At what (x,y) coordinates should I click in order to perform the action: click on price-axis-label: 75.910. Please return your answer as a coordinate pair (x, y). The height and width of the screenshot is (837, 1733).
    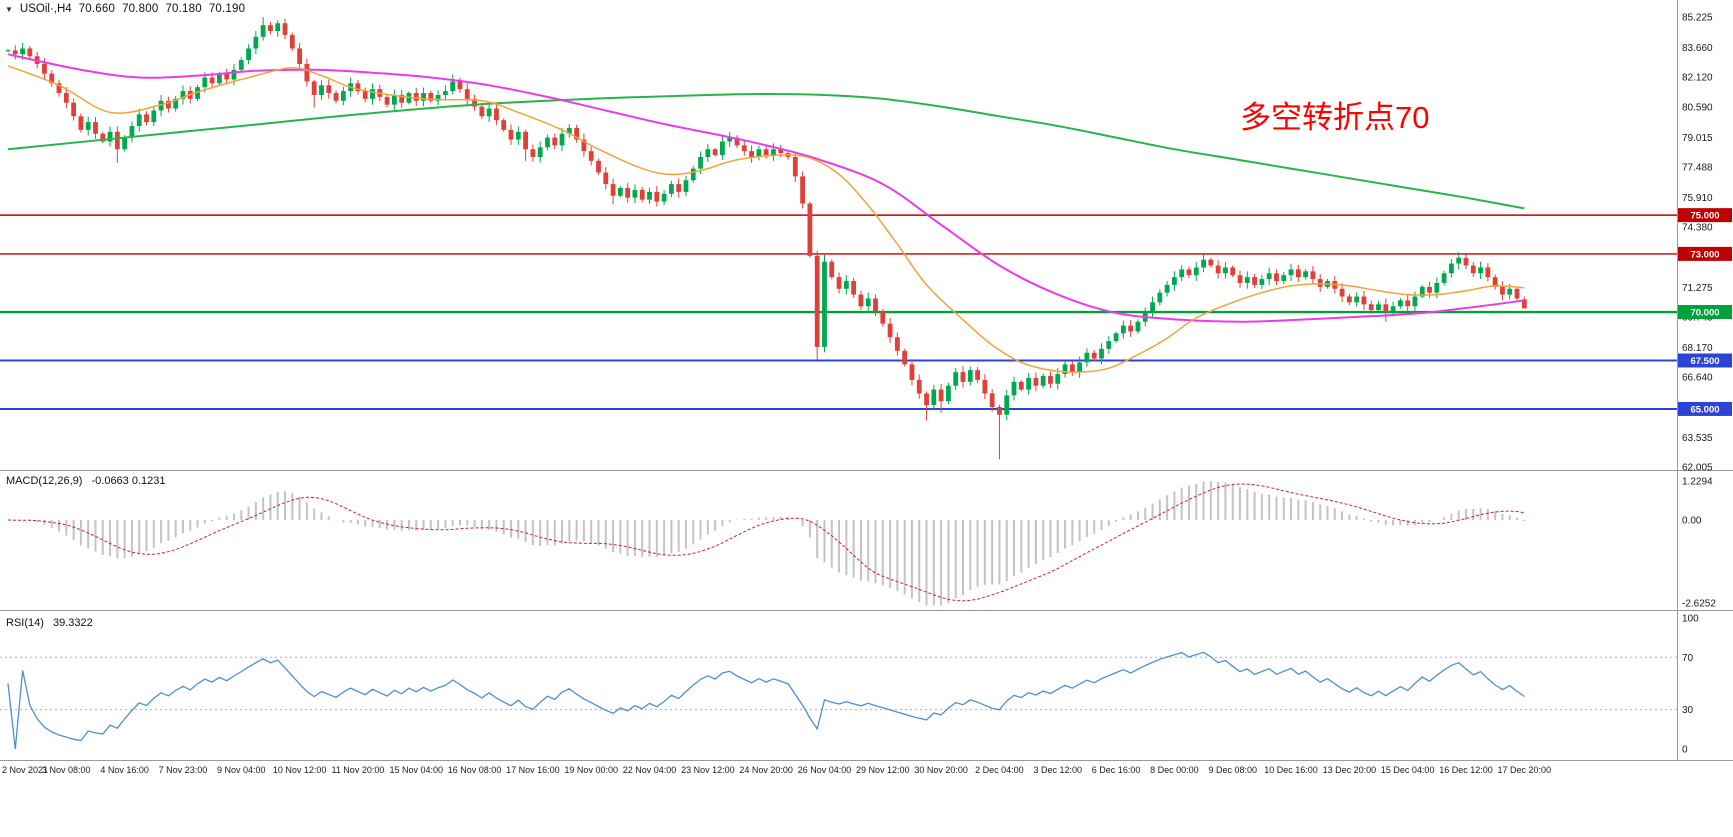
    Looking at the image, I should click on (1697, 198).